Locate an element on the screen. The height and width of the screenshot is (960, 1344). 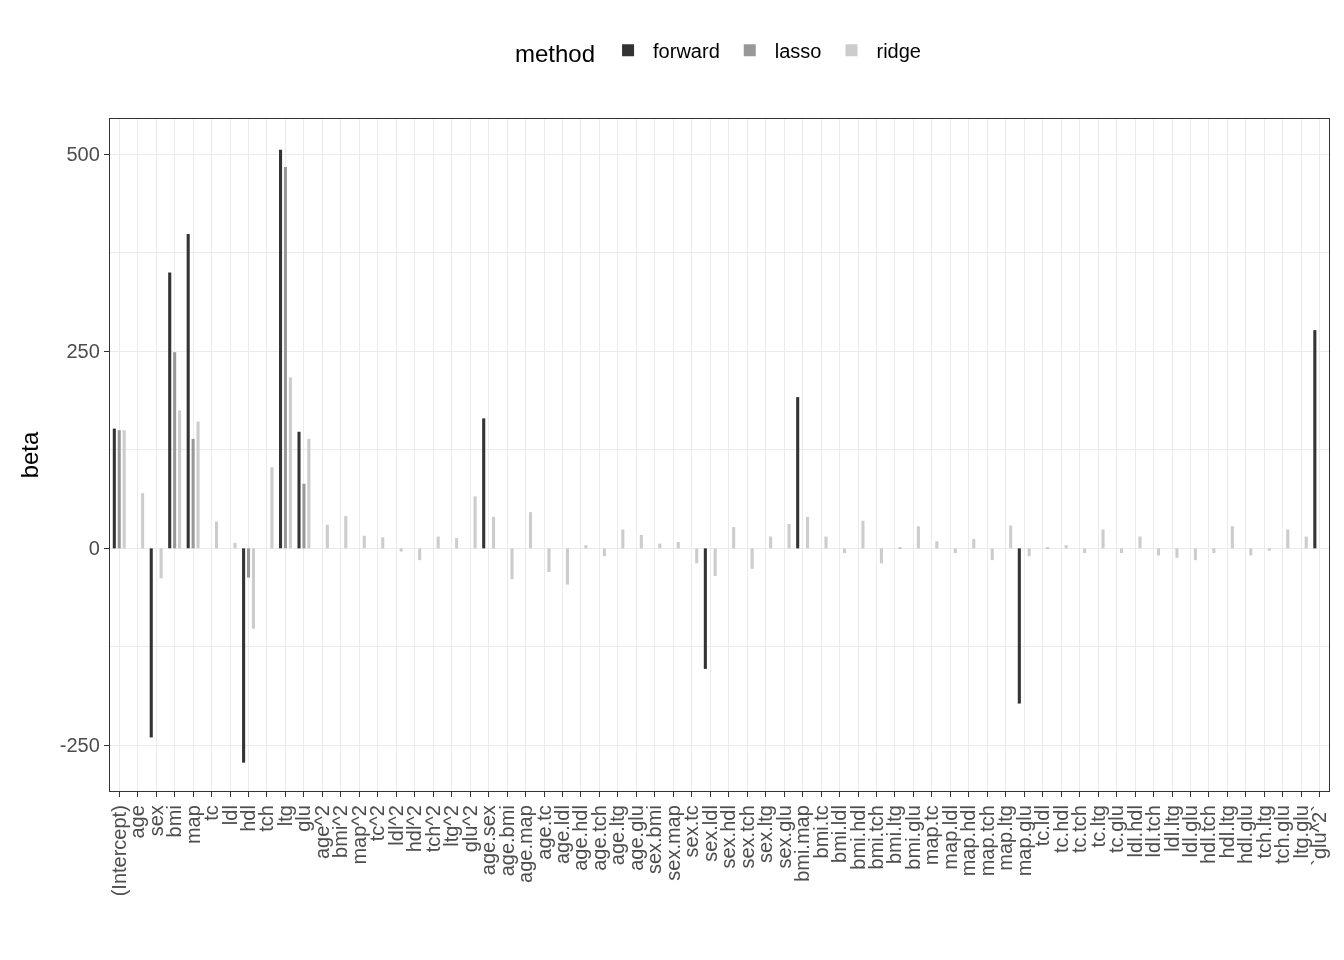
y-tick-label: 500 is located at coordinates (83, 154).